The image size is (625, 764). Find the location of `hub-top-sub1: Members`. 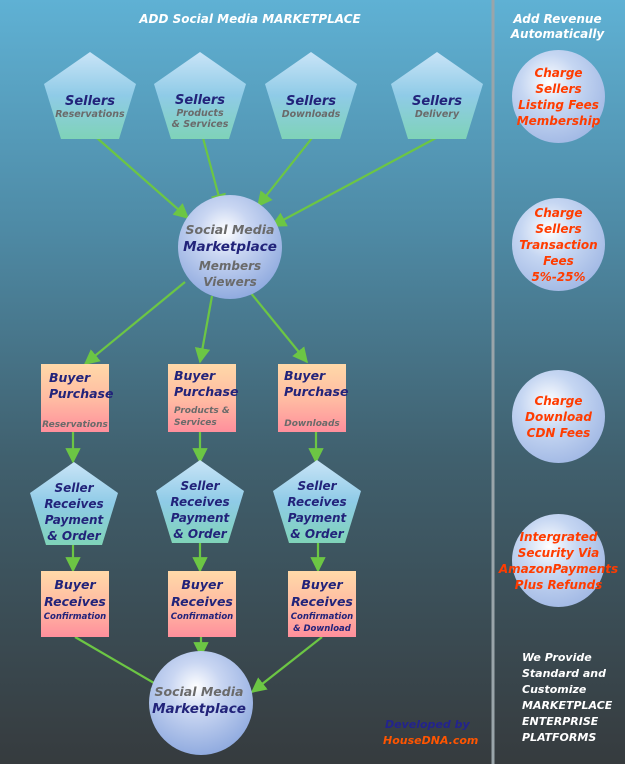

hub-top-sub1: Members is located at coordinates (230, 266).